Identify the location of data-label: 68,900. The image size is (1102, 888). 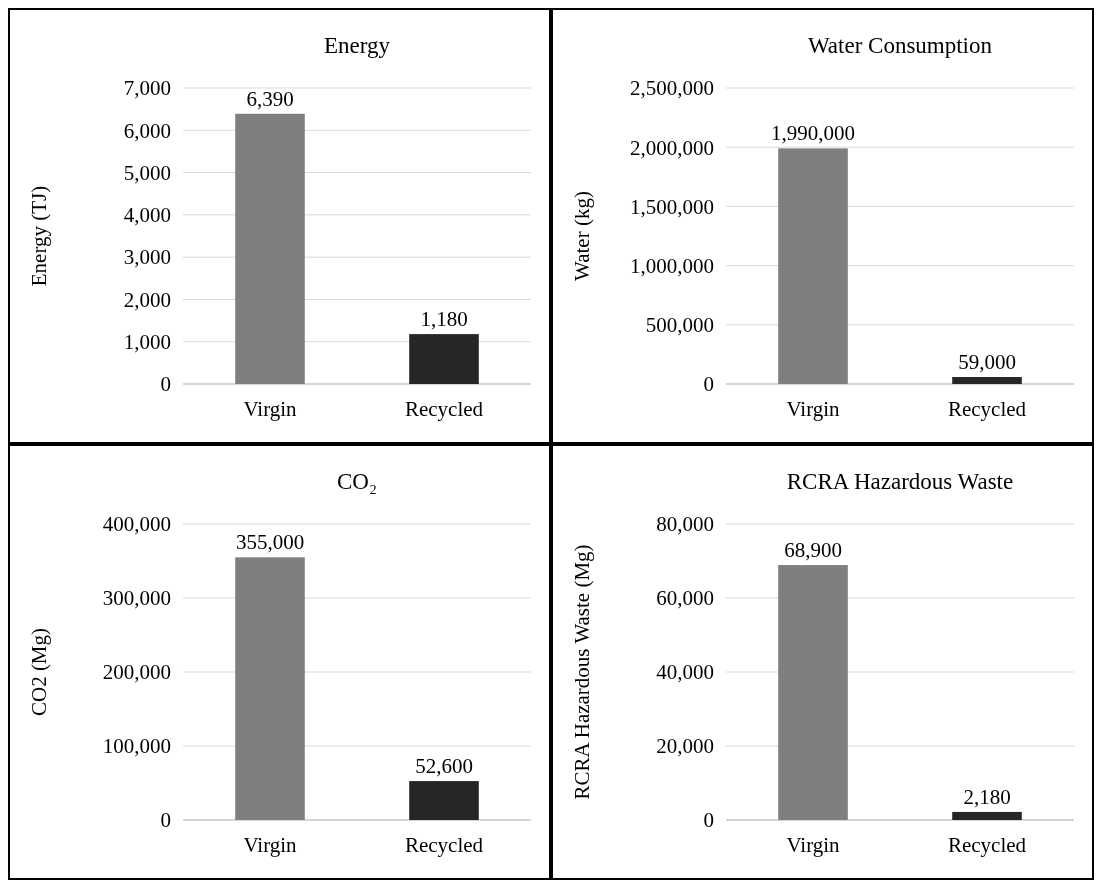
(813, 550).